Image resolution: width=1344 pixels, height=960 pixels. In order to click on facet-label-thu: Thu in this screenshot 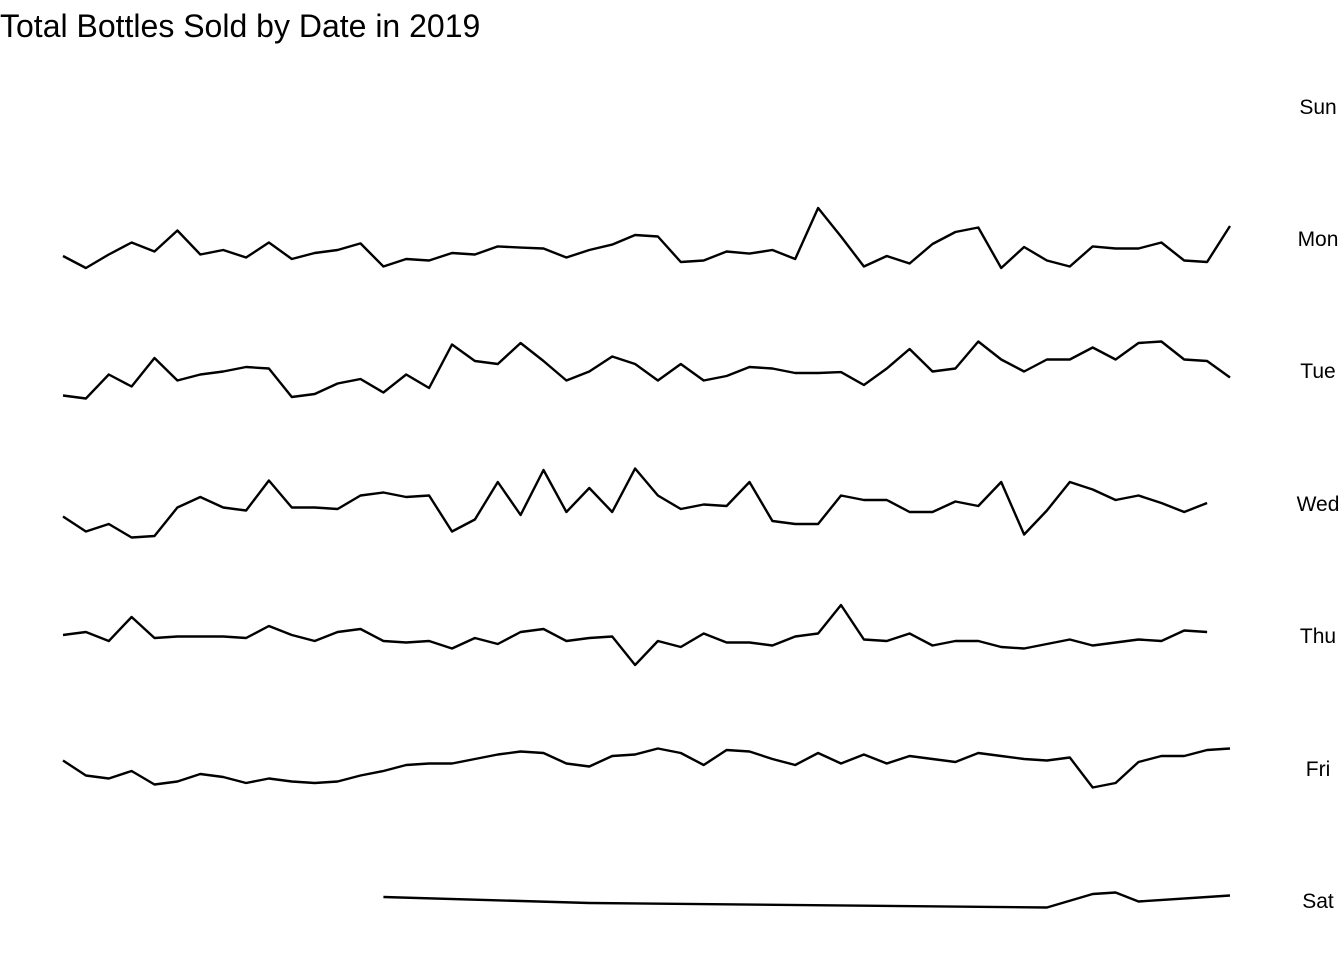, I will do `click(1318, 636)`.